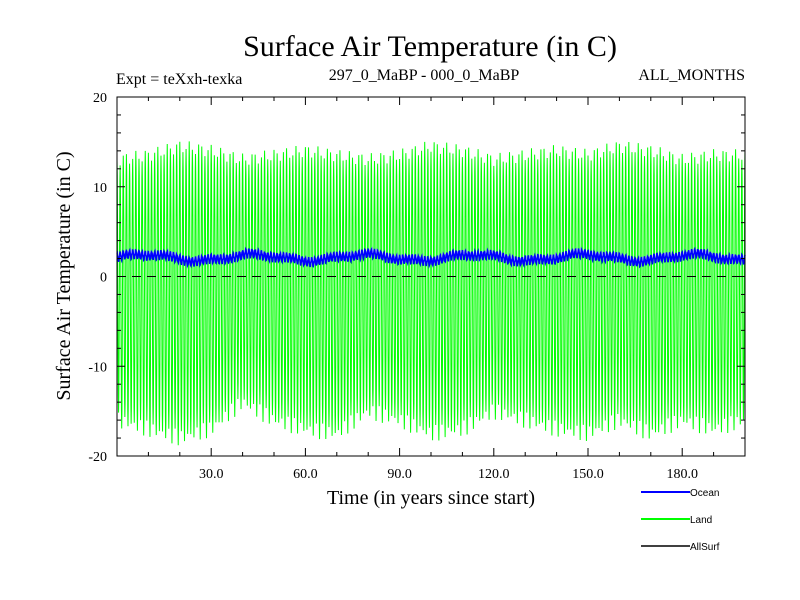  I want to click on x-tick-label: 30.0, so click(211, 474).